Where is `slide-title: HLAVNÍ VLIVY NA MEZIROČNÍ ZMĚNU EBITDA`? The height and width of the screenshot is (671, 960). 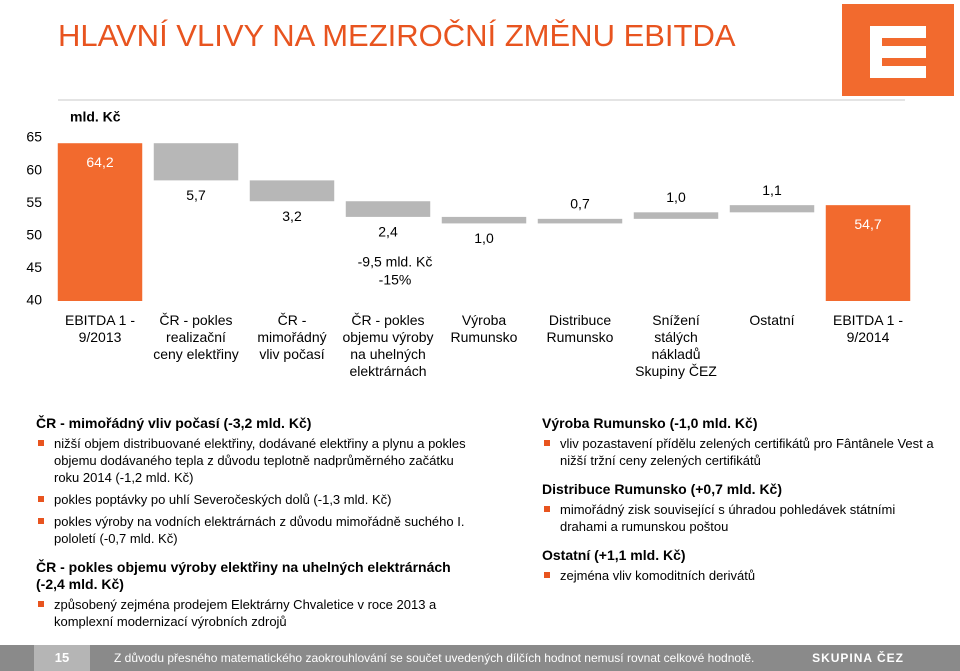 slide-title: HLAVNÍ VLIVY NA MEZIROČNÍ ZMĚNU EBITDA is located at coordinates (397, 35).